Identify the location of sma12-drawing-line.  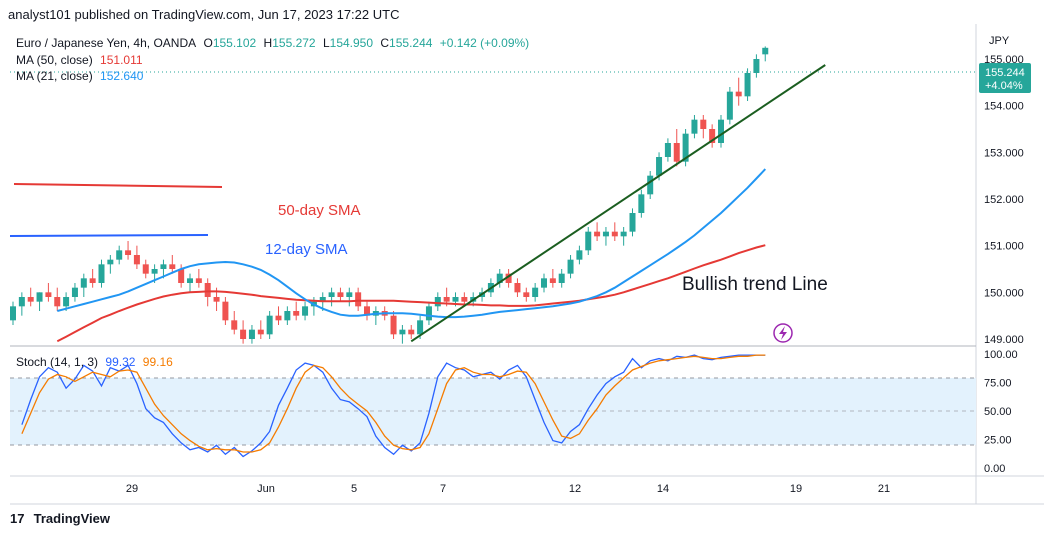
(109, 235).